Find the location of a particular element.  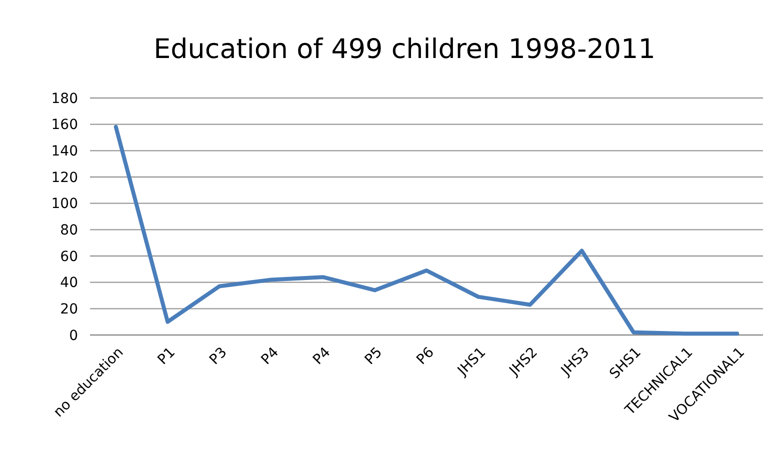

y-tick-label: 160 is located at coordinates (64, 125).